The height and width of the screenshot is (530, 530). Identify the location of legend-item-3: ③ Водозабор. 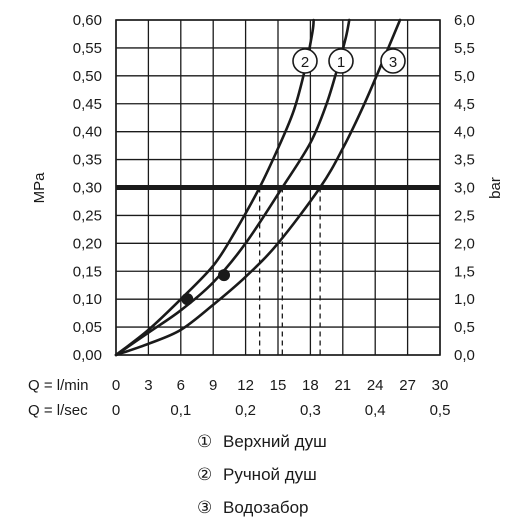
(252, 507).